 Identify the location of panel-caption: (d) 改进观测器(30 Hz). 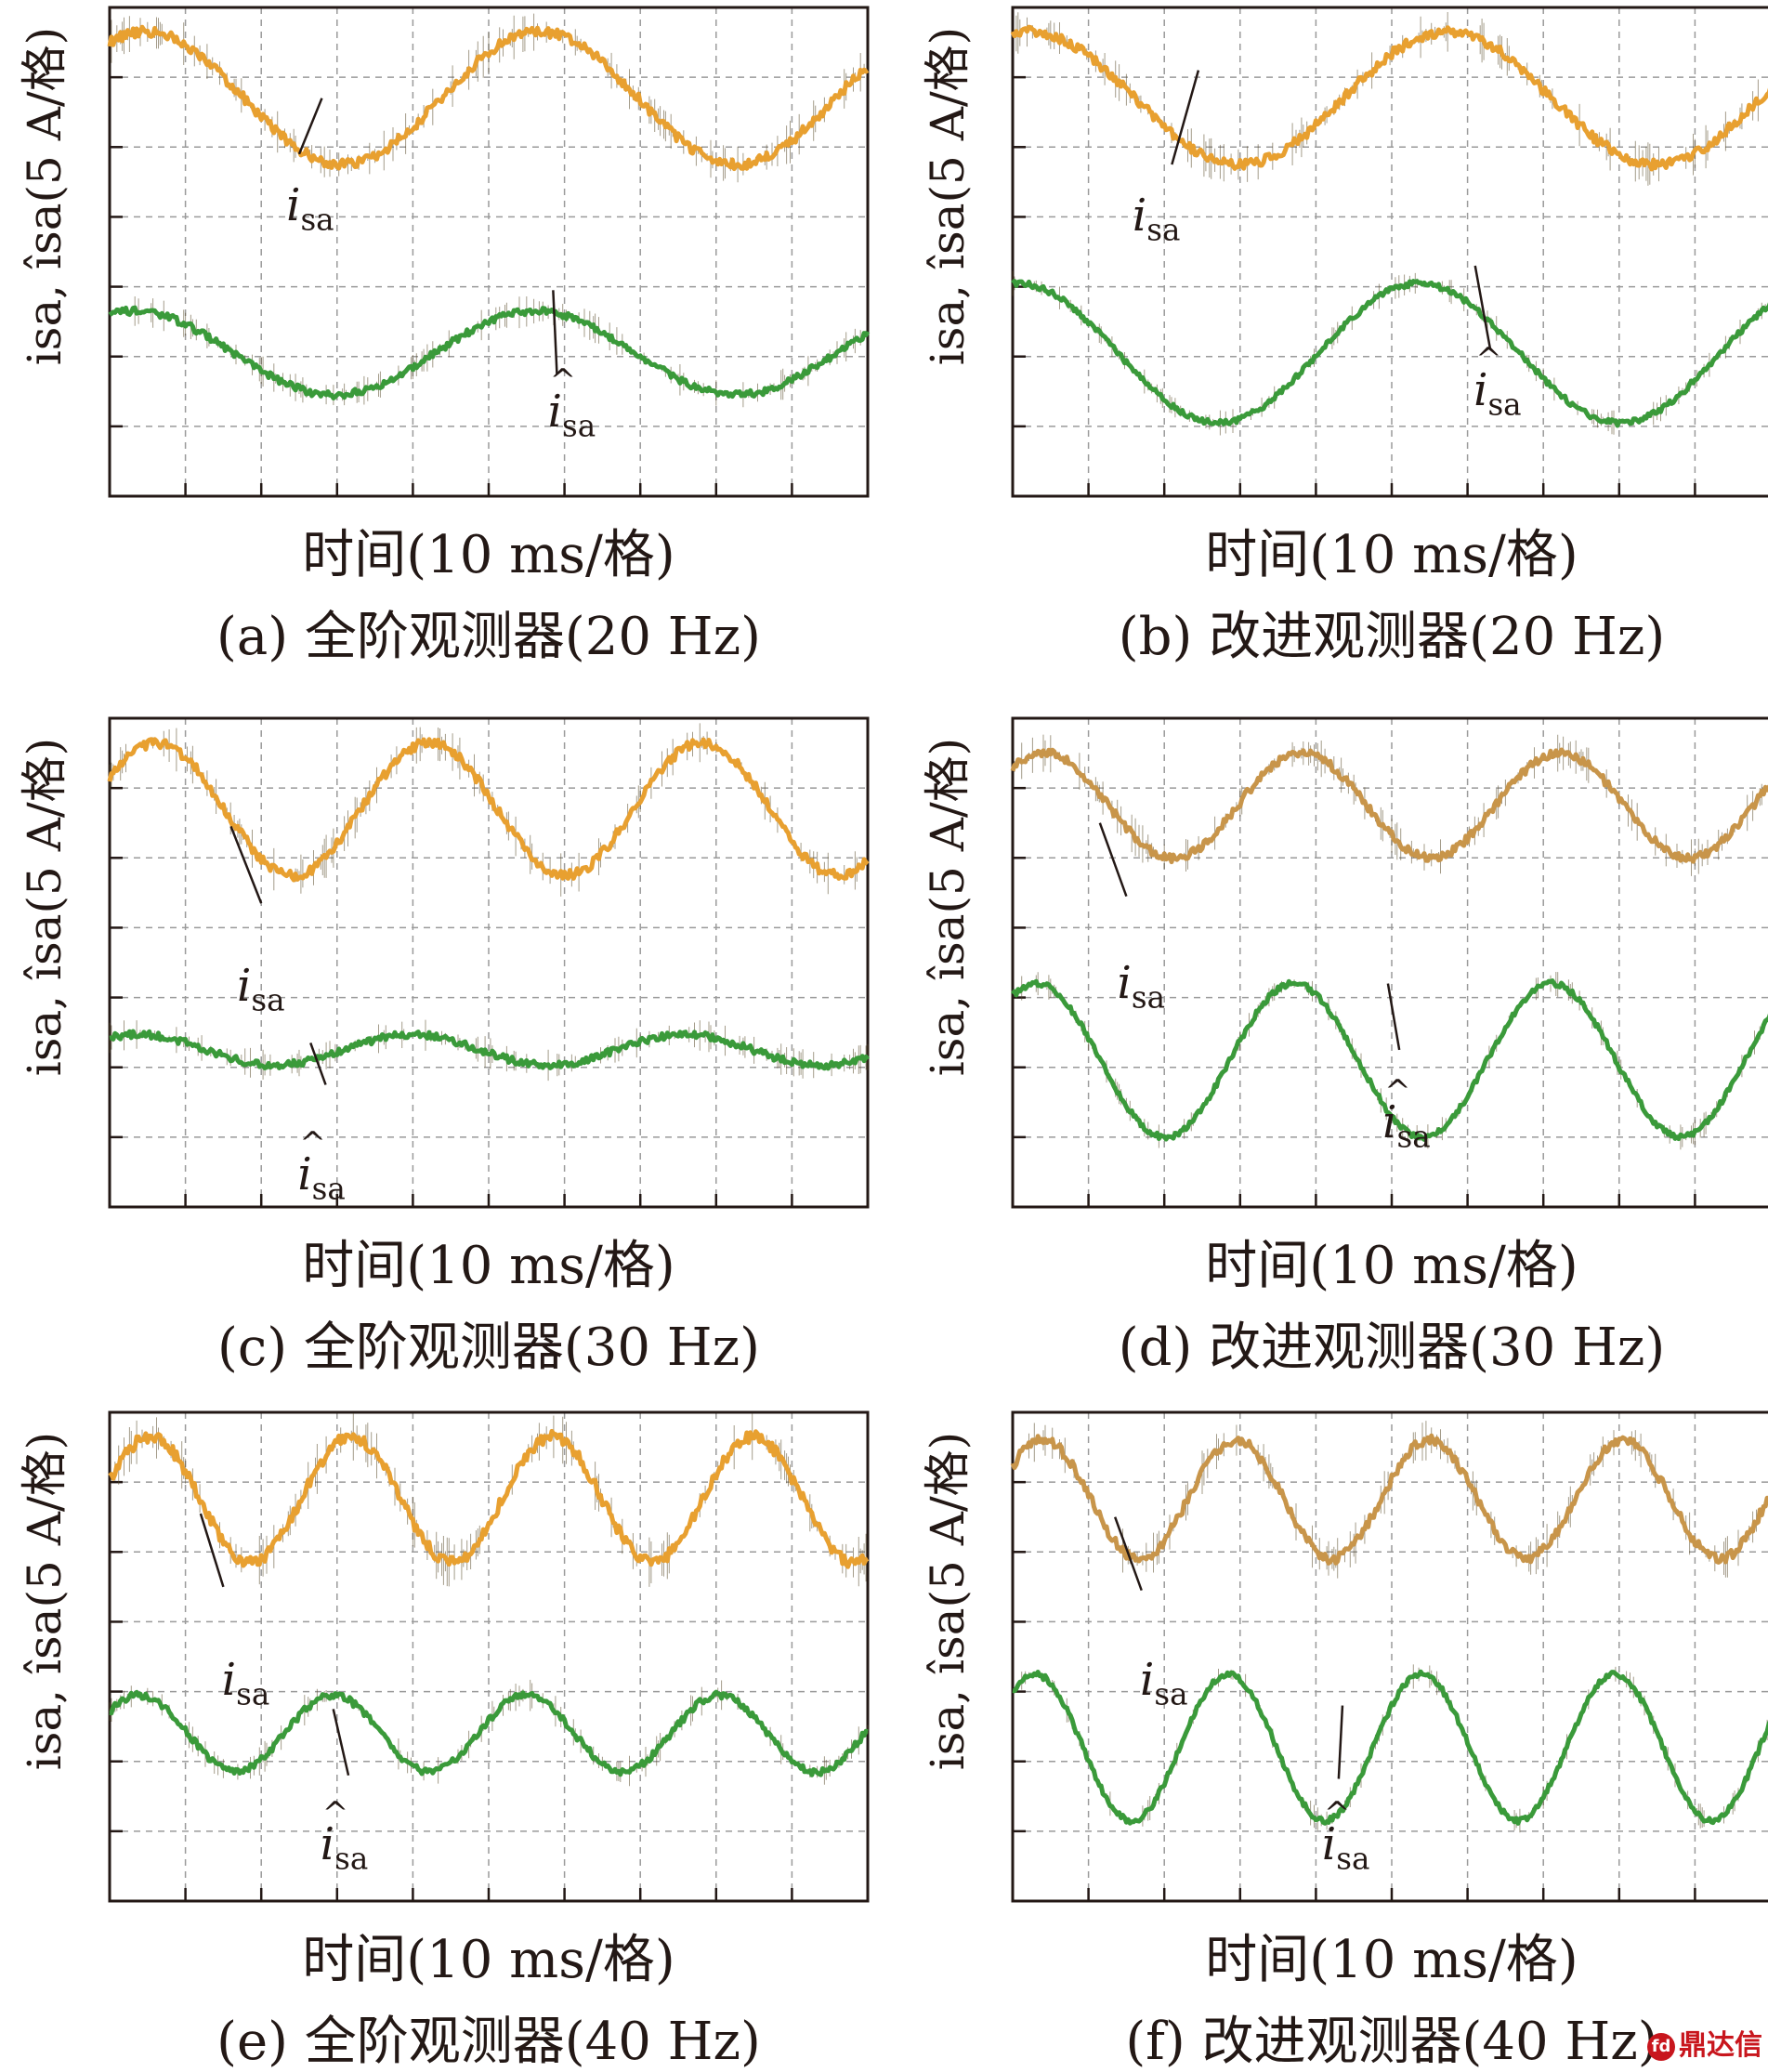
(1392, 1348).